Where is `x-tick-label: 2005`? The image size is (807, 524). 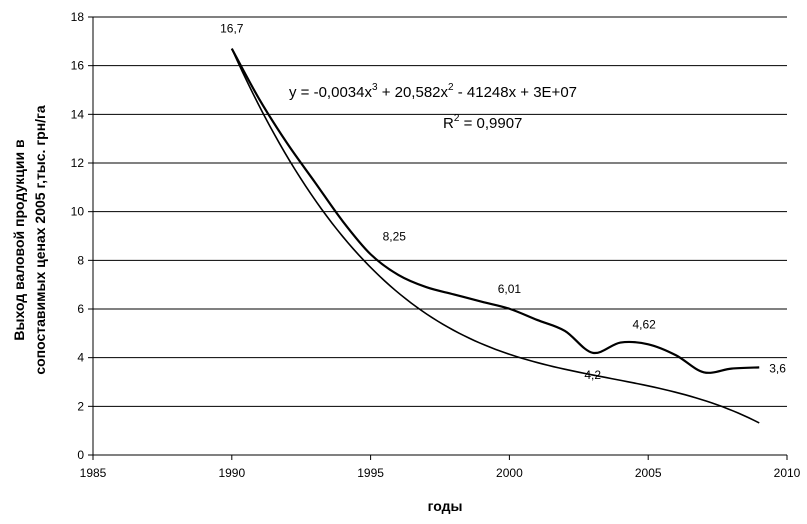 x-tick-label: 2005 is located at coordinates (648, 473).